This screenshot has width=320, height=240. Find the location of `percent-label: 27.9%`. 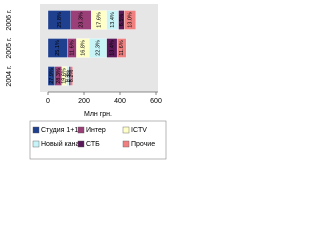

percent-label: 27.9% is located at coordinates (52, 76).